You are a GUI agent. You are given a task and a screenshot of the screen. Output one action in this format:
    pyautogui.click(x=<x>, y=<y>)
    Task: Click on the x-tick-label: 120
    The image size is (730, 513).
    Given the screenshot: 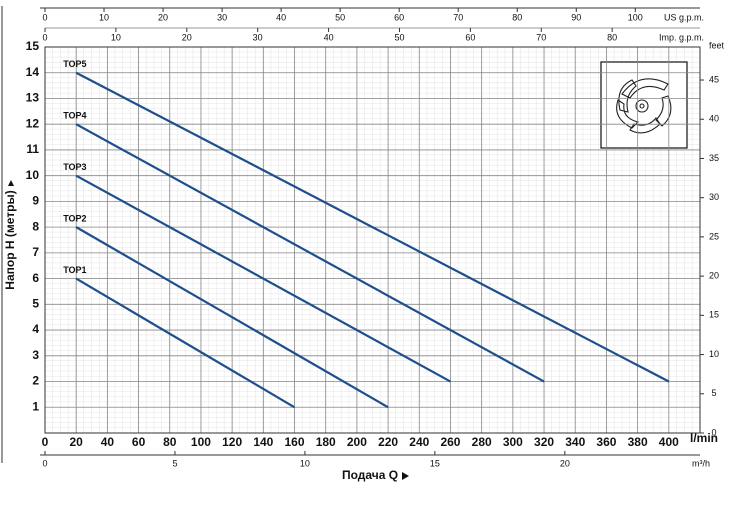 What is the action you would take?
    pyautogui.click(x=232, y=442)
    